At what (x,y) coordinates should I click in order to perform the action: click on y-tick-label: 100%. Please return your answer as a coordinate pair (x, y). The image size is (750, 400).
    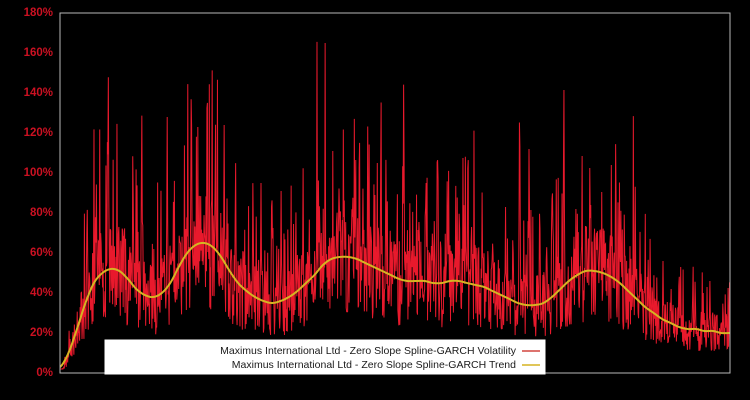
    Looking at the image, I should click on (38, 173).